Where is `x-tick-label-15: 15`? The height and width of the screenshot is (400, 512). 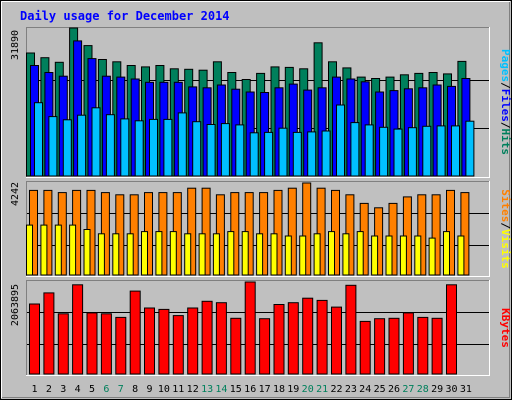 x-tick-label-15: 15 is located at coordinates (236, 389).